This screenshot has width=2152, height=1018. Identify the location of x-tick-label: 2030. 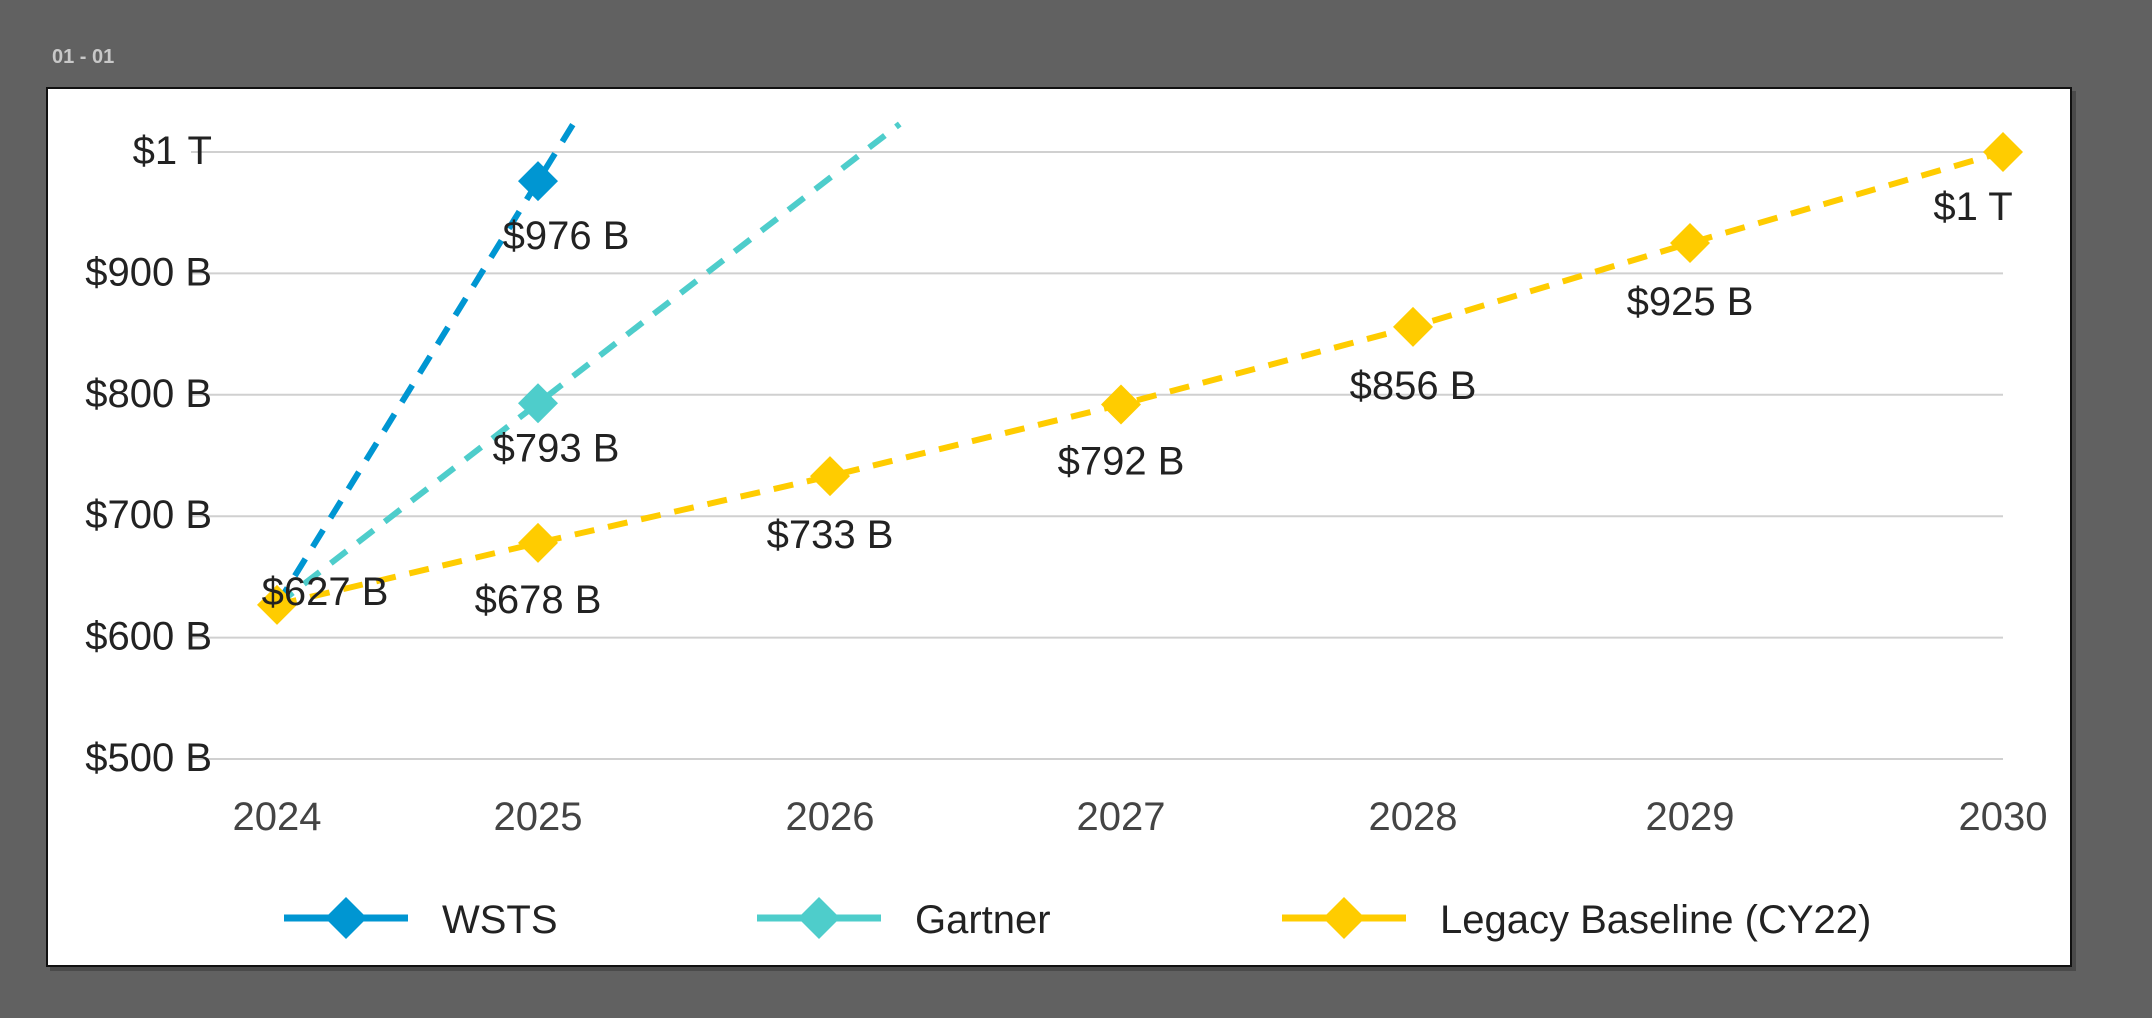
(2003, 817).